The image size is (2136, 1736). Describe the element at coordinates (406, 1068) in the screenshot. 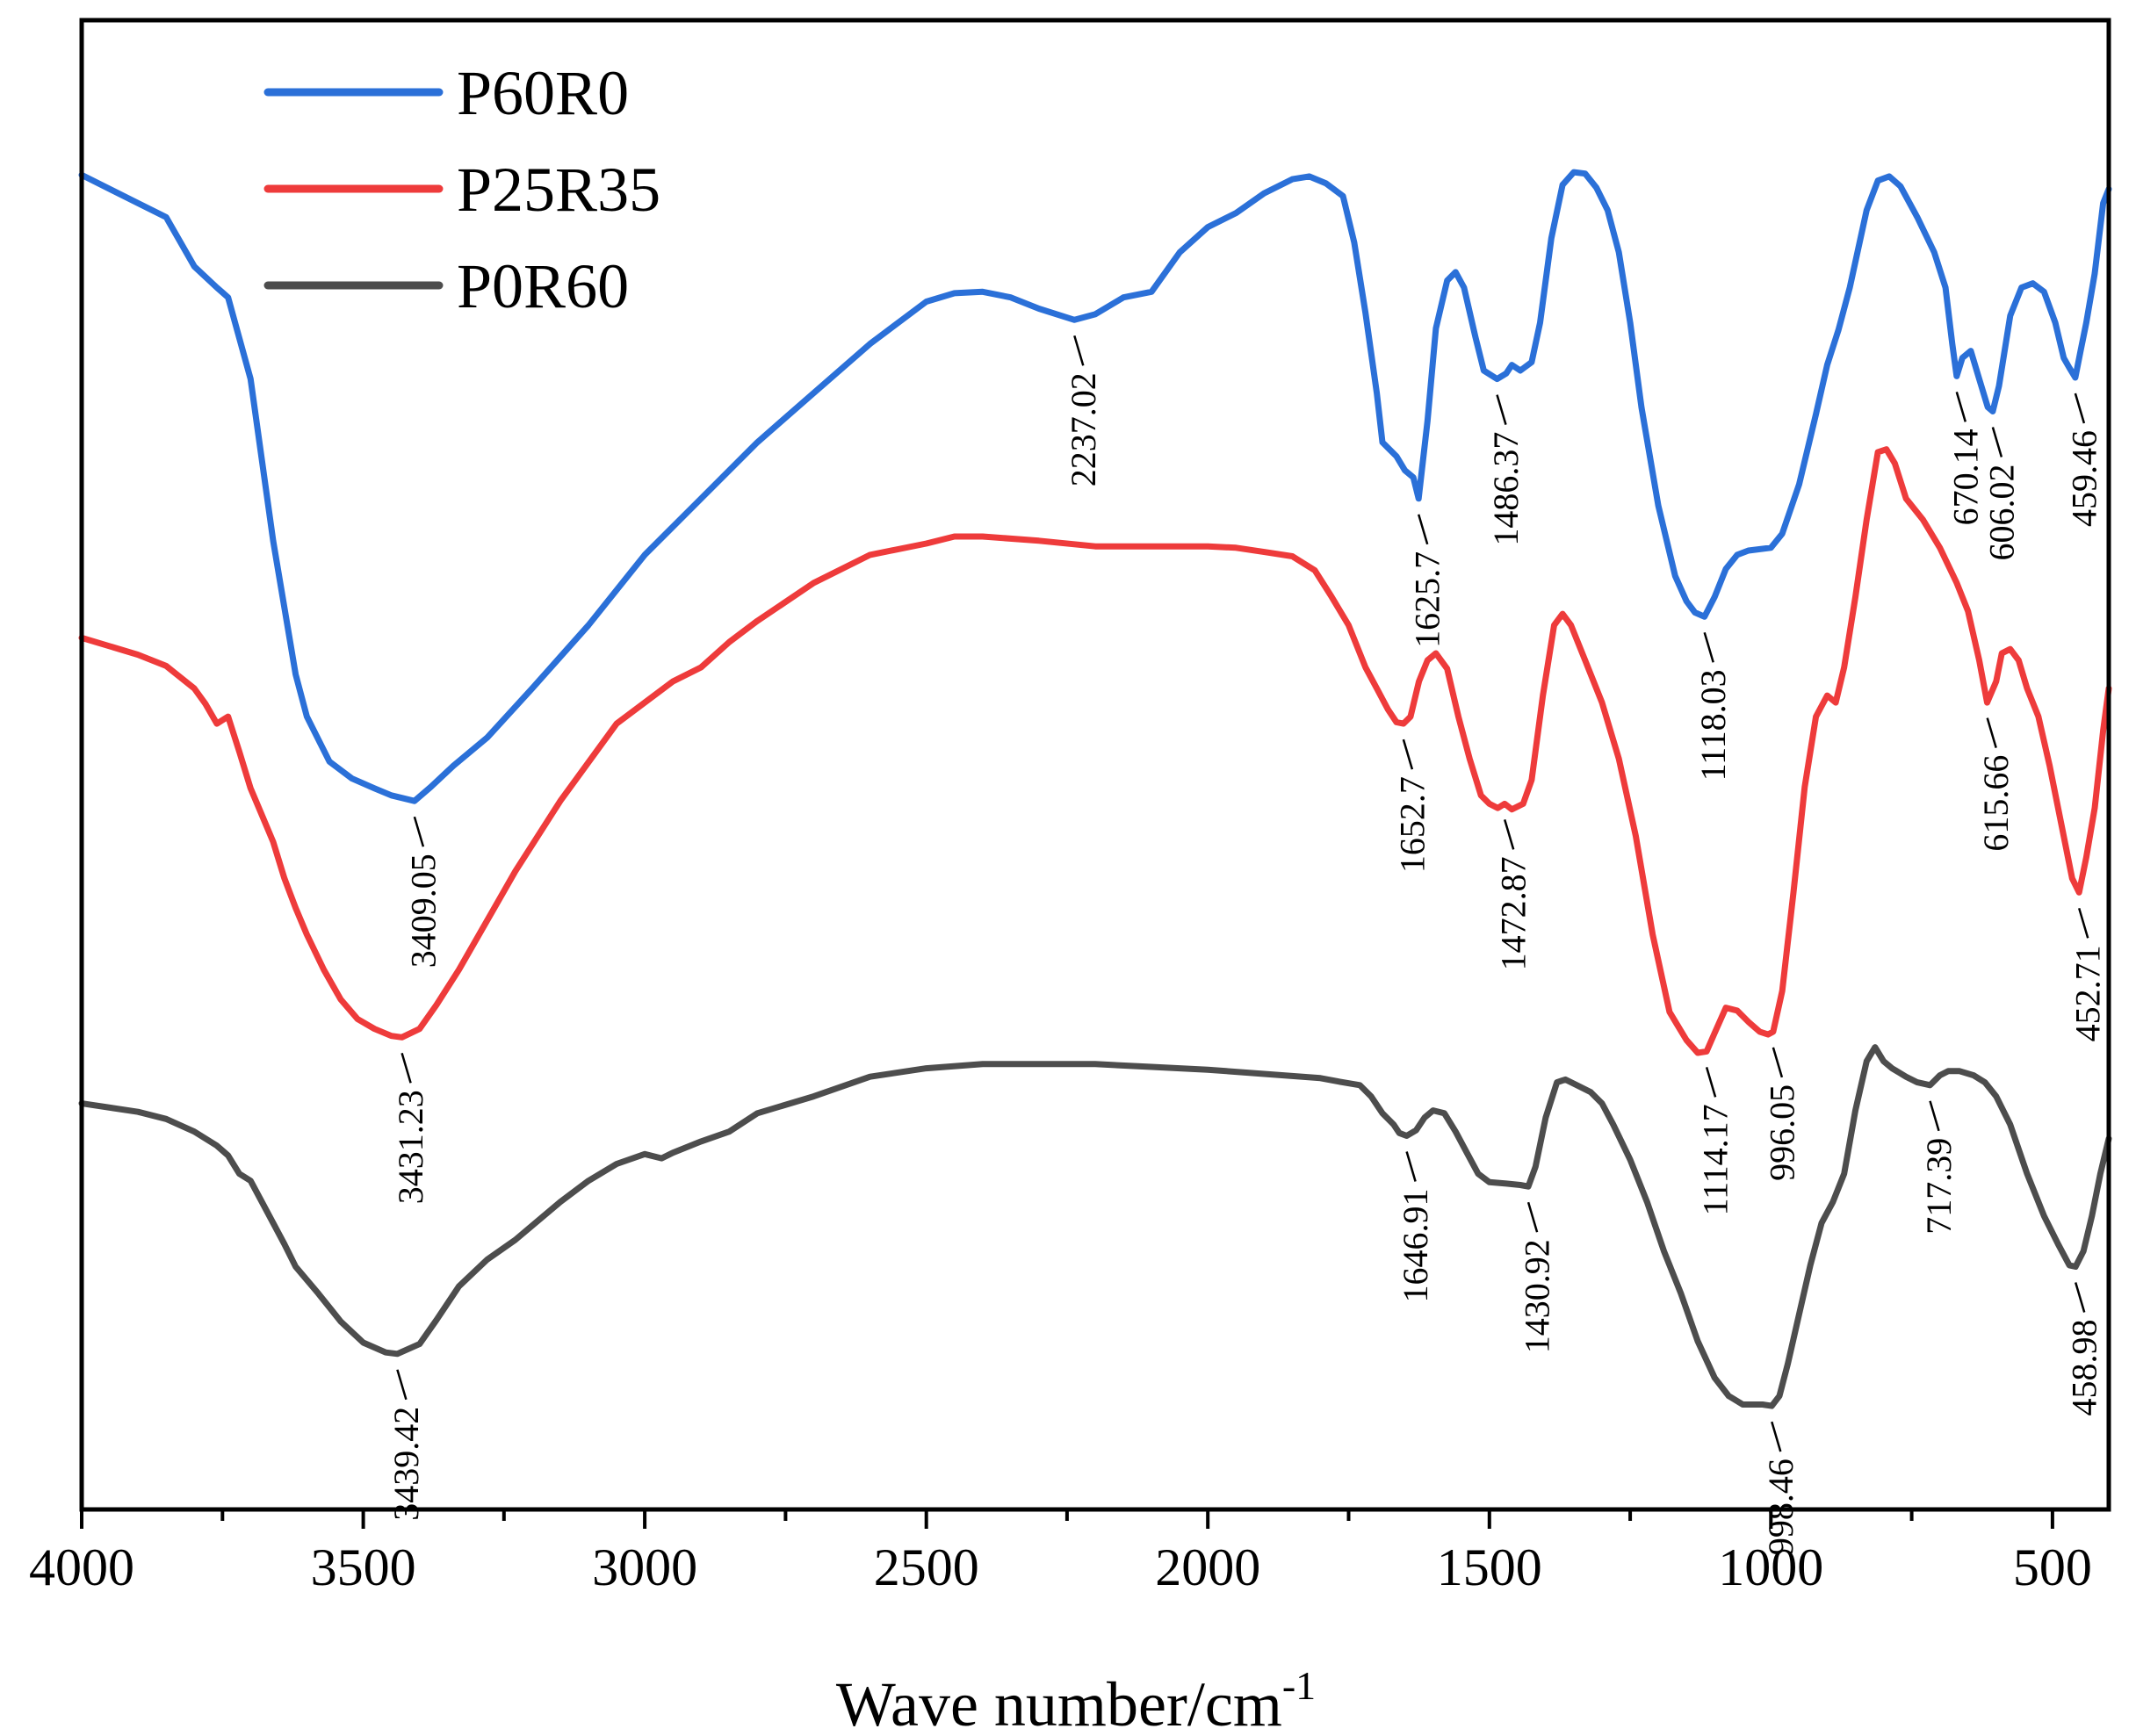

I see `peak-leader-3431.23` at that location.